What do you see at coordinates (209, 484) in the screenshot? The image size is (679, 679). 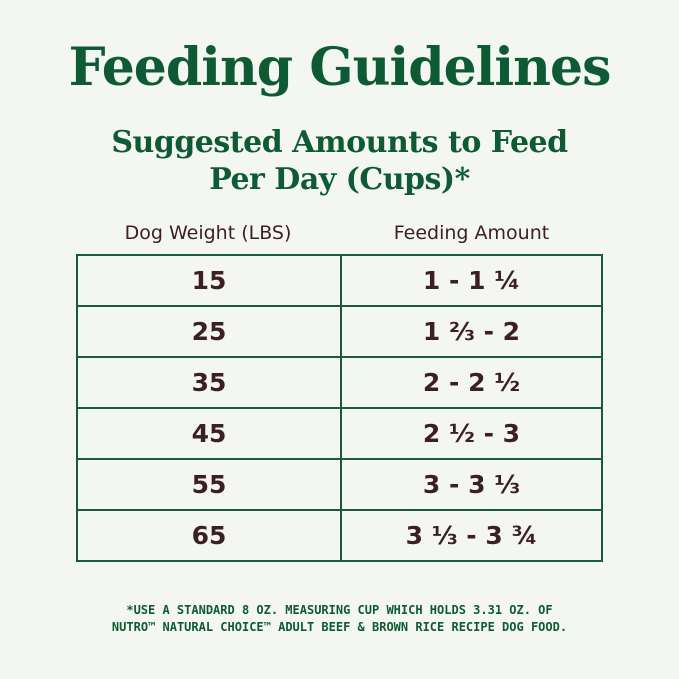 I see `weight-cell: 55` at bounding box center [209, 484].